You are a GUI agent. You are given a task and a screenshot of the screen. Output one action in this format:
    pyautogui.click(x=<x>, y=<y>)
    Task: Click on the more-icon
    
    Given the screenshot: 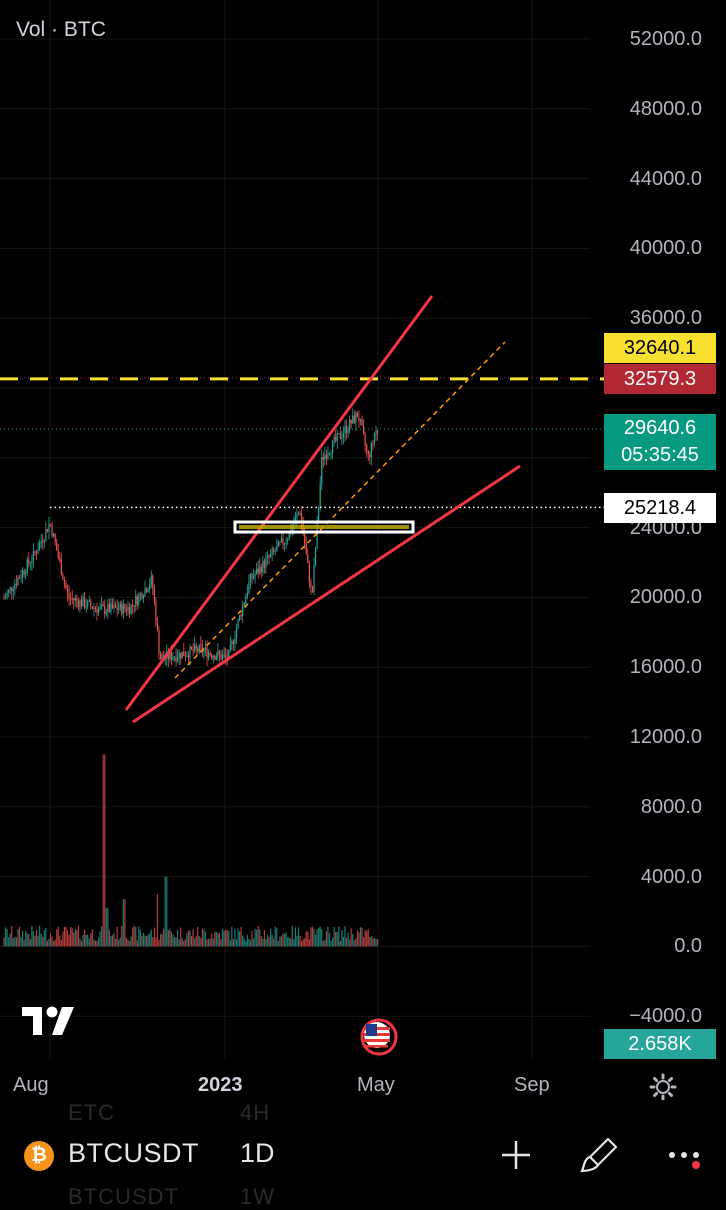 What is the action you would take?
    pyautogui.click(x=684, y=1155)
    